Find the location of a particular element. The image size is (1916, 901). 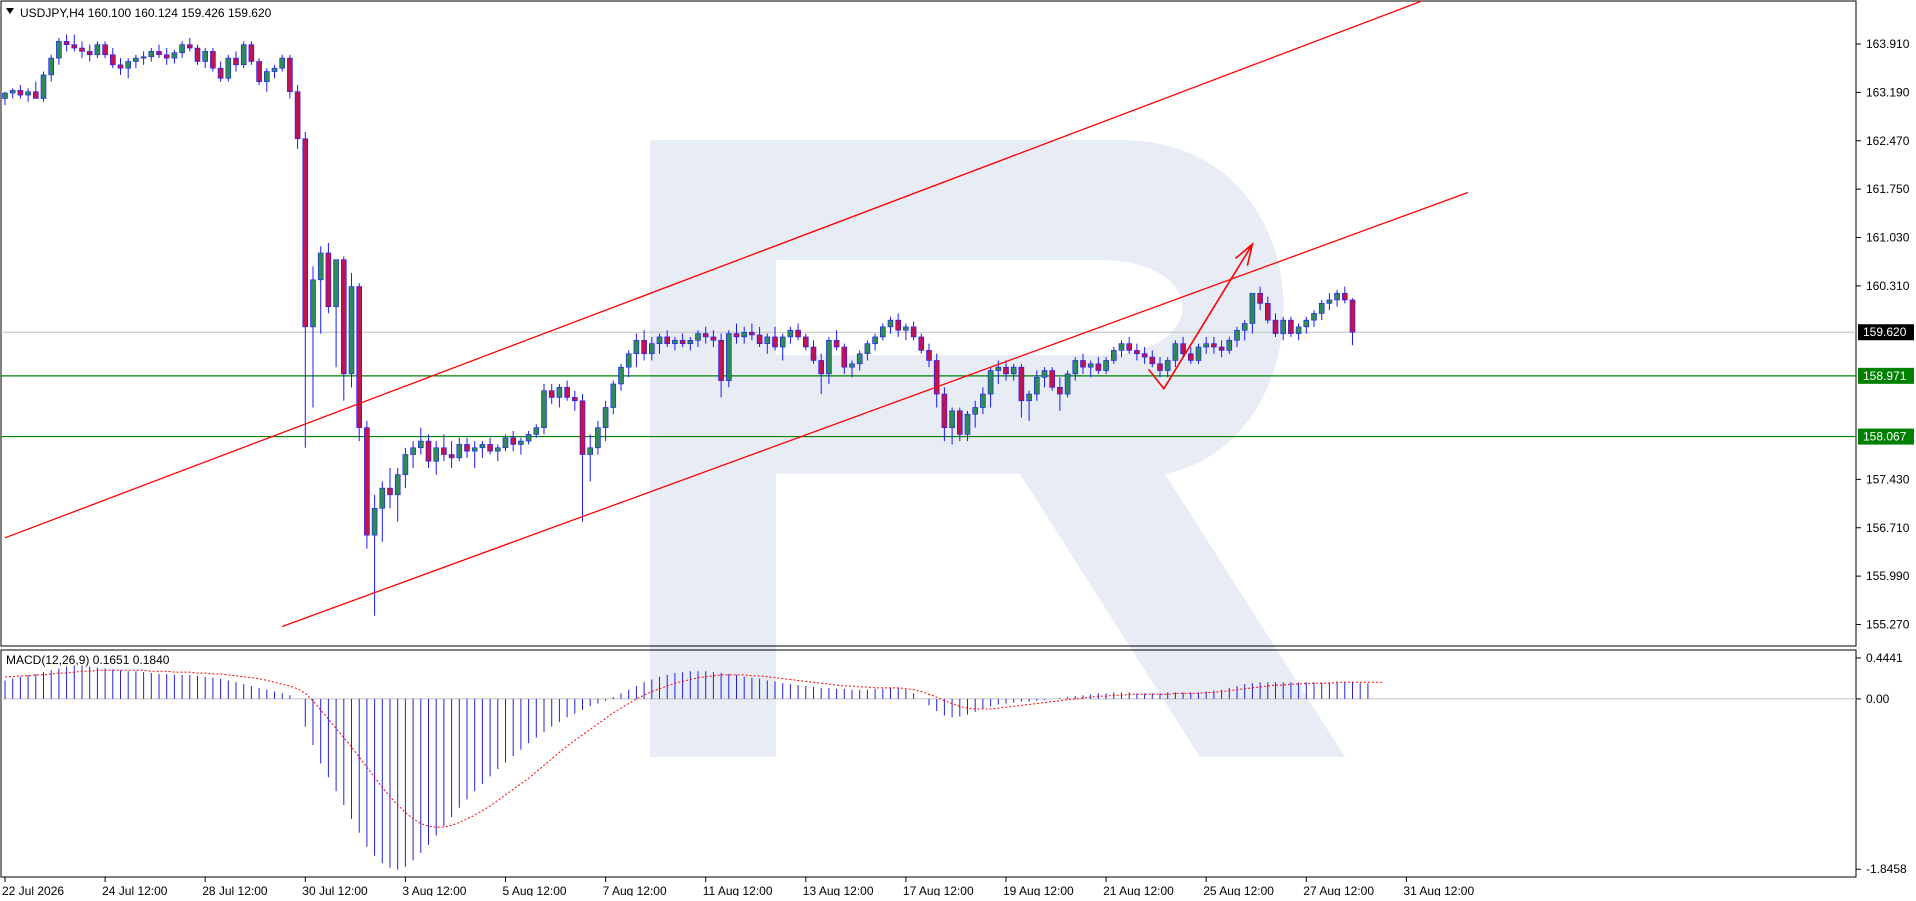

time-tick-label: 30 Jul 12:00 is located at coordinates (335, 890).